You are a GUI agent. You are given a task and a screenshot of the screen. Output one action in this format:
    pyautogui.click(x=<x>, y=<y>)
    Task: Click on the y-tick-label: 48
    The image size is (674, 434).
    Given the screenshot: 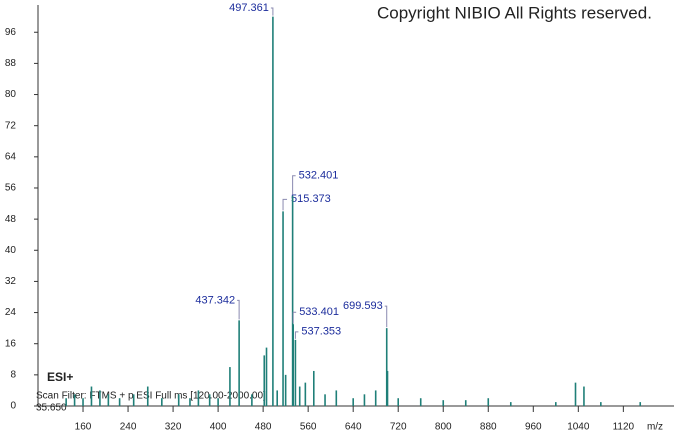 What is the action you would take?
    pyautogui.click(x=11, y=219)
    